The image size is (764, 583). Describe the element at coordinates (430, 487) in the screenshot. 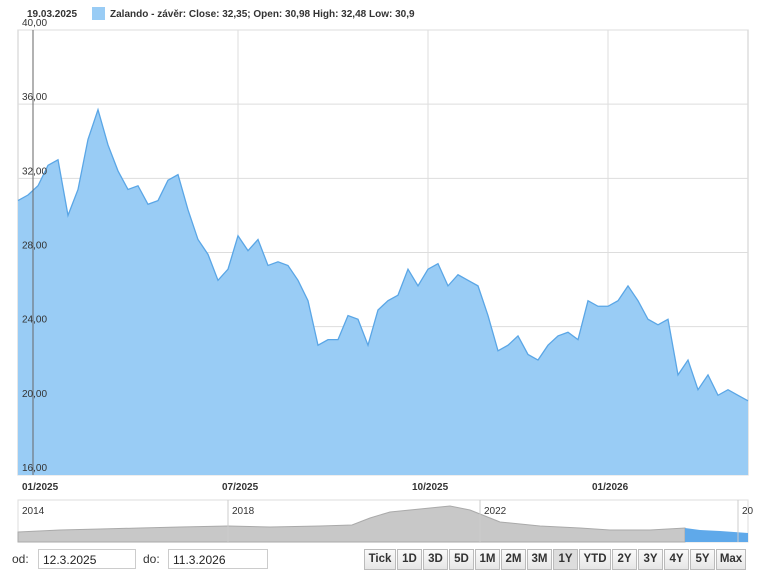

I see `x-tick-label: 10/2025` at that location.